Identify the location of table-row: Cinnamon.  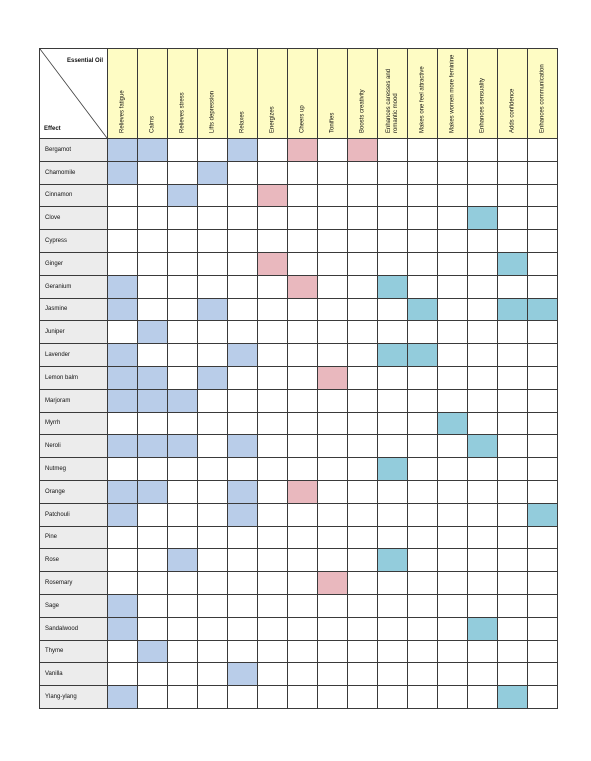
(298, 195).